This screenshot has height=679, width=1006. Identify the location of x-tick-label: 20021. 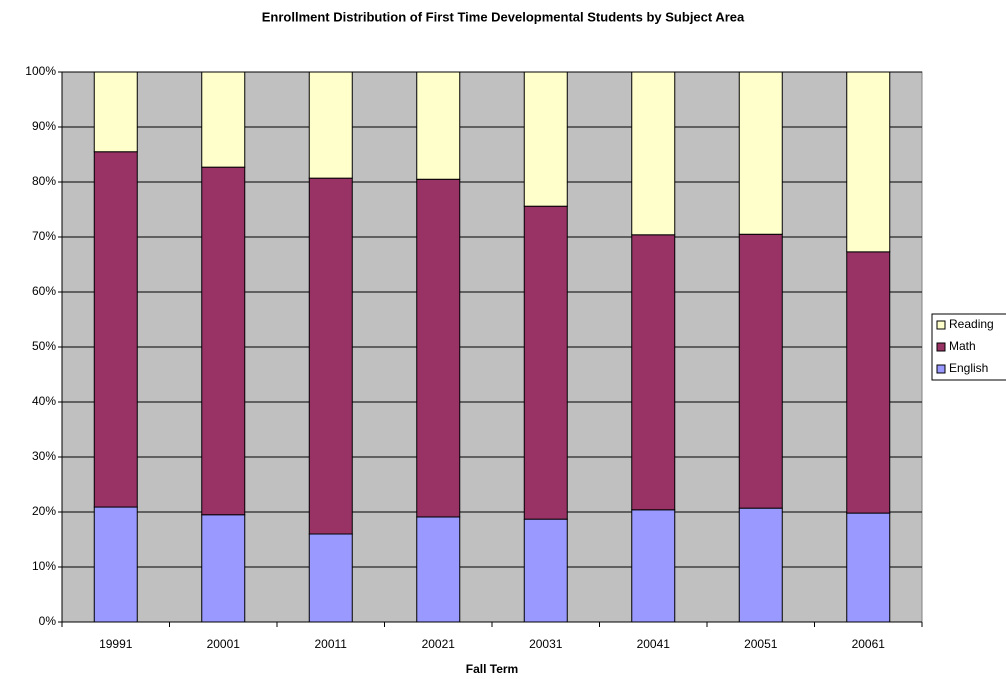
(439, 644).